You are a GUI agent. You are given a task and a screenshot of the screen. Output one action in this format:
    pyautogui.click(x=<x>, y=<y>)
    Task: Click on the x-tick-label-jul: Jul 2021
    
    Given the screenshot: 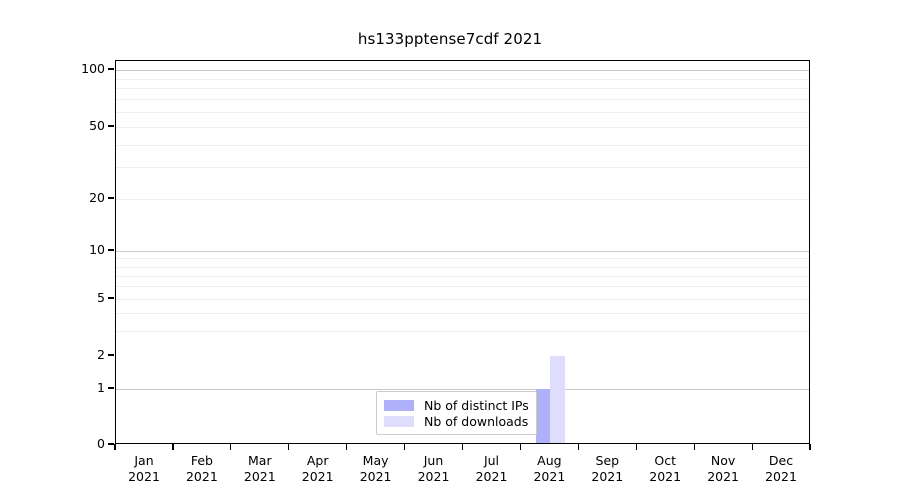 What is the action you would take?
    pyautogui.click(x=492, y=468)
    